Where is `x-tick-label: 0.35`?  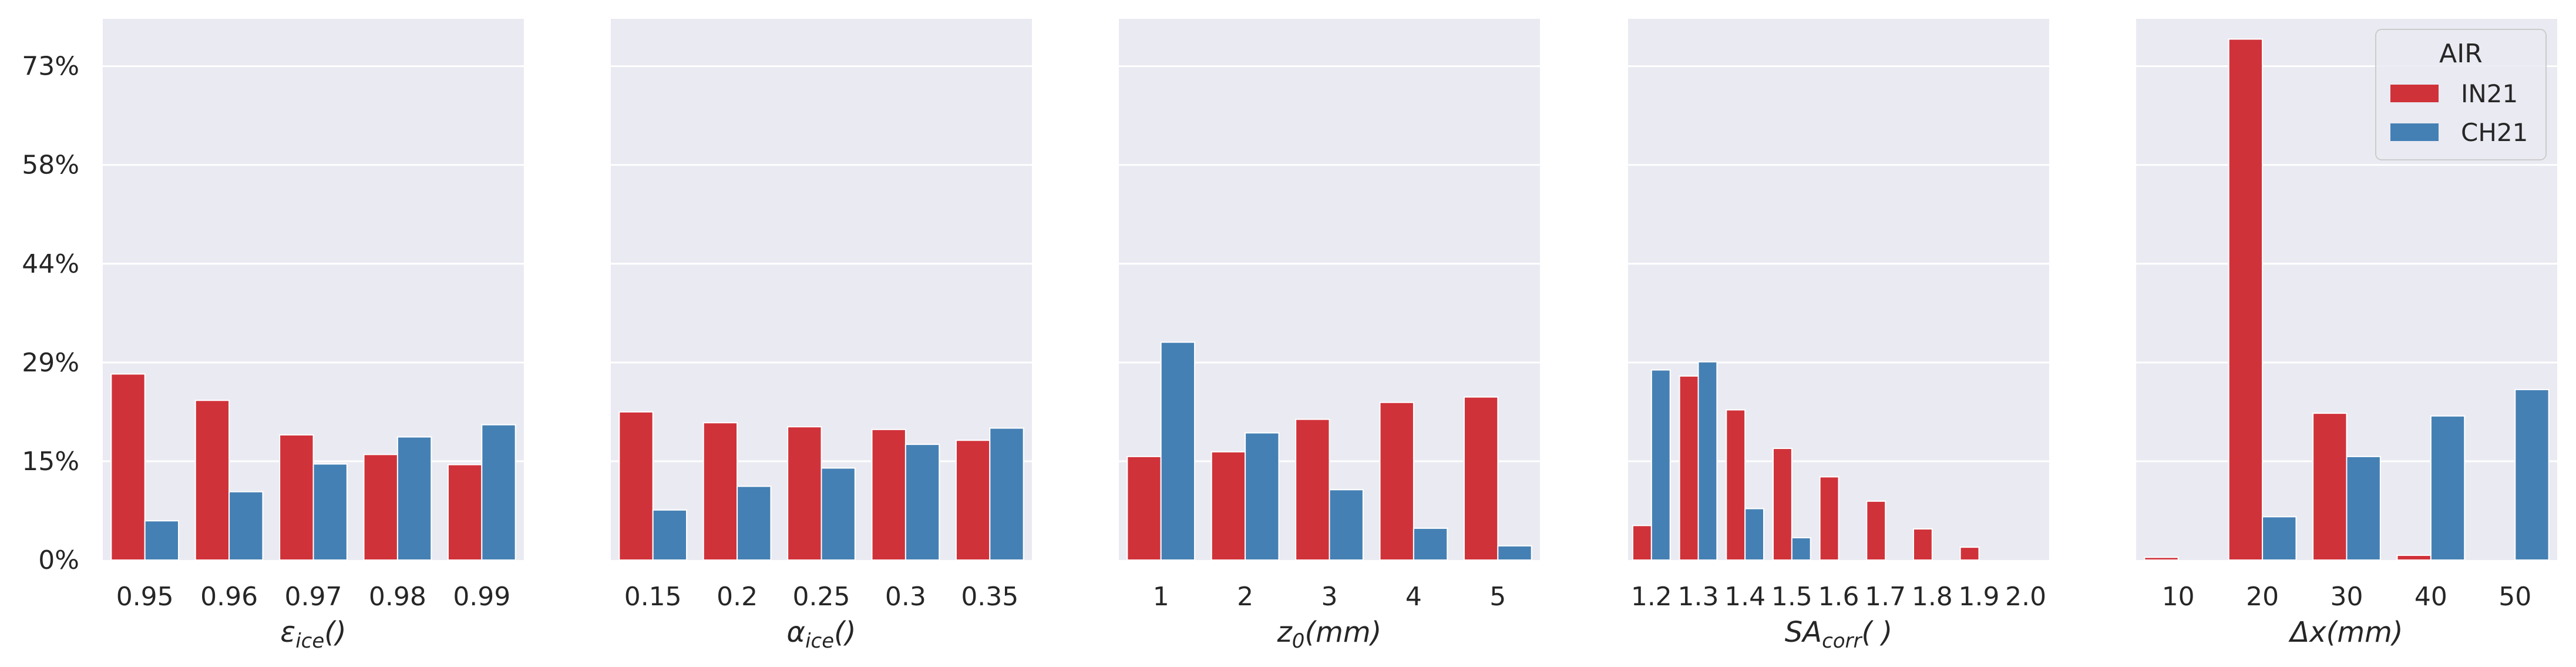 x-tick-label: 0.35 is located at coordinates (990, 597).